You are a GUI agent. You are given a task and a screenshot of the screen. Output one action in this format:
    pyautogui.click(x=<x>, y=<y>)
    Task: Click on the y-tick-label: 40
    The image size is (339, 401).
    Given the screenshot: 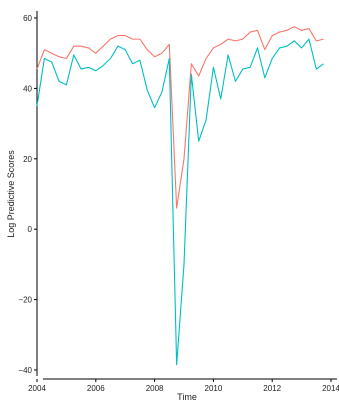 What is the action you would take?
    pyautogui.click(x=27, y=88)
    